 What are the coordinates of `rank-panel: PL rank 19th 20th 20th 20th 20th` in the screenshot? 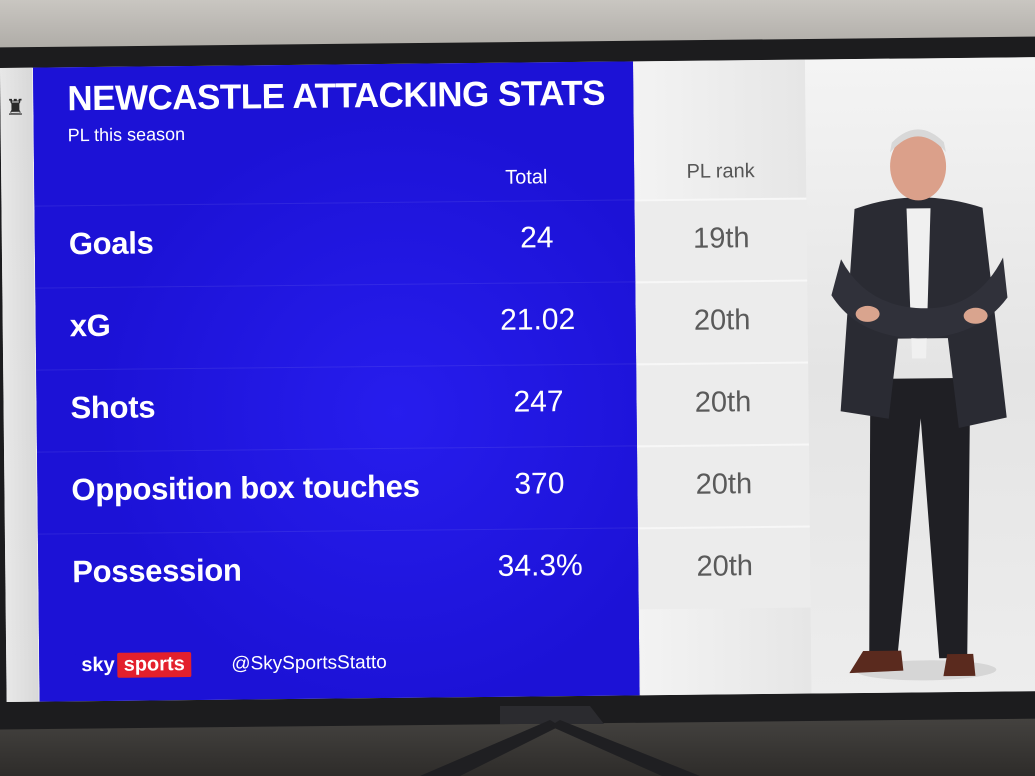 It's located at (722, 377).